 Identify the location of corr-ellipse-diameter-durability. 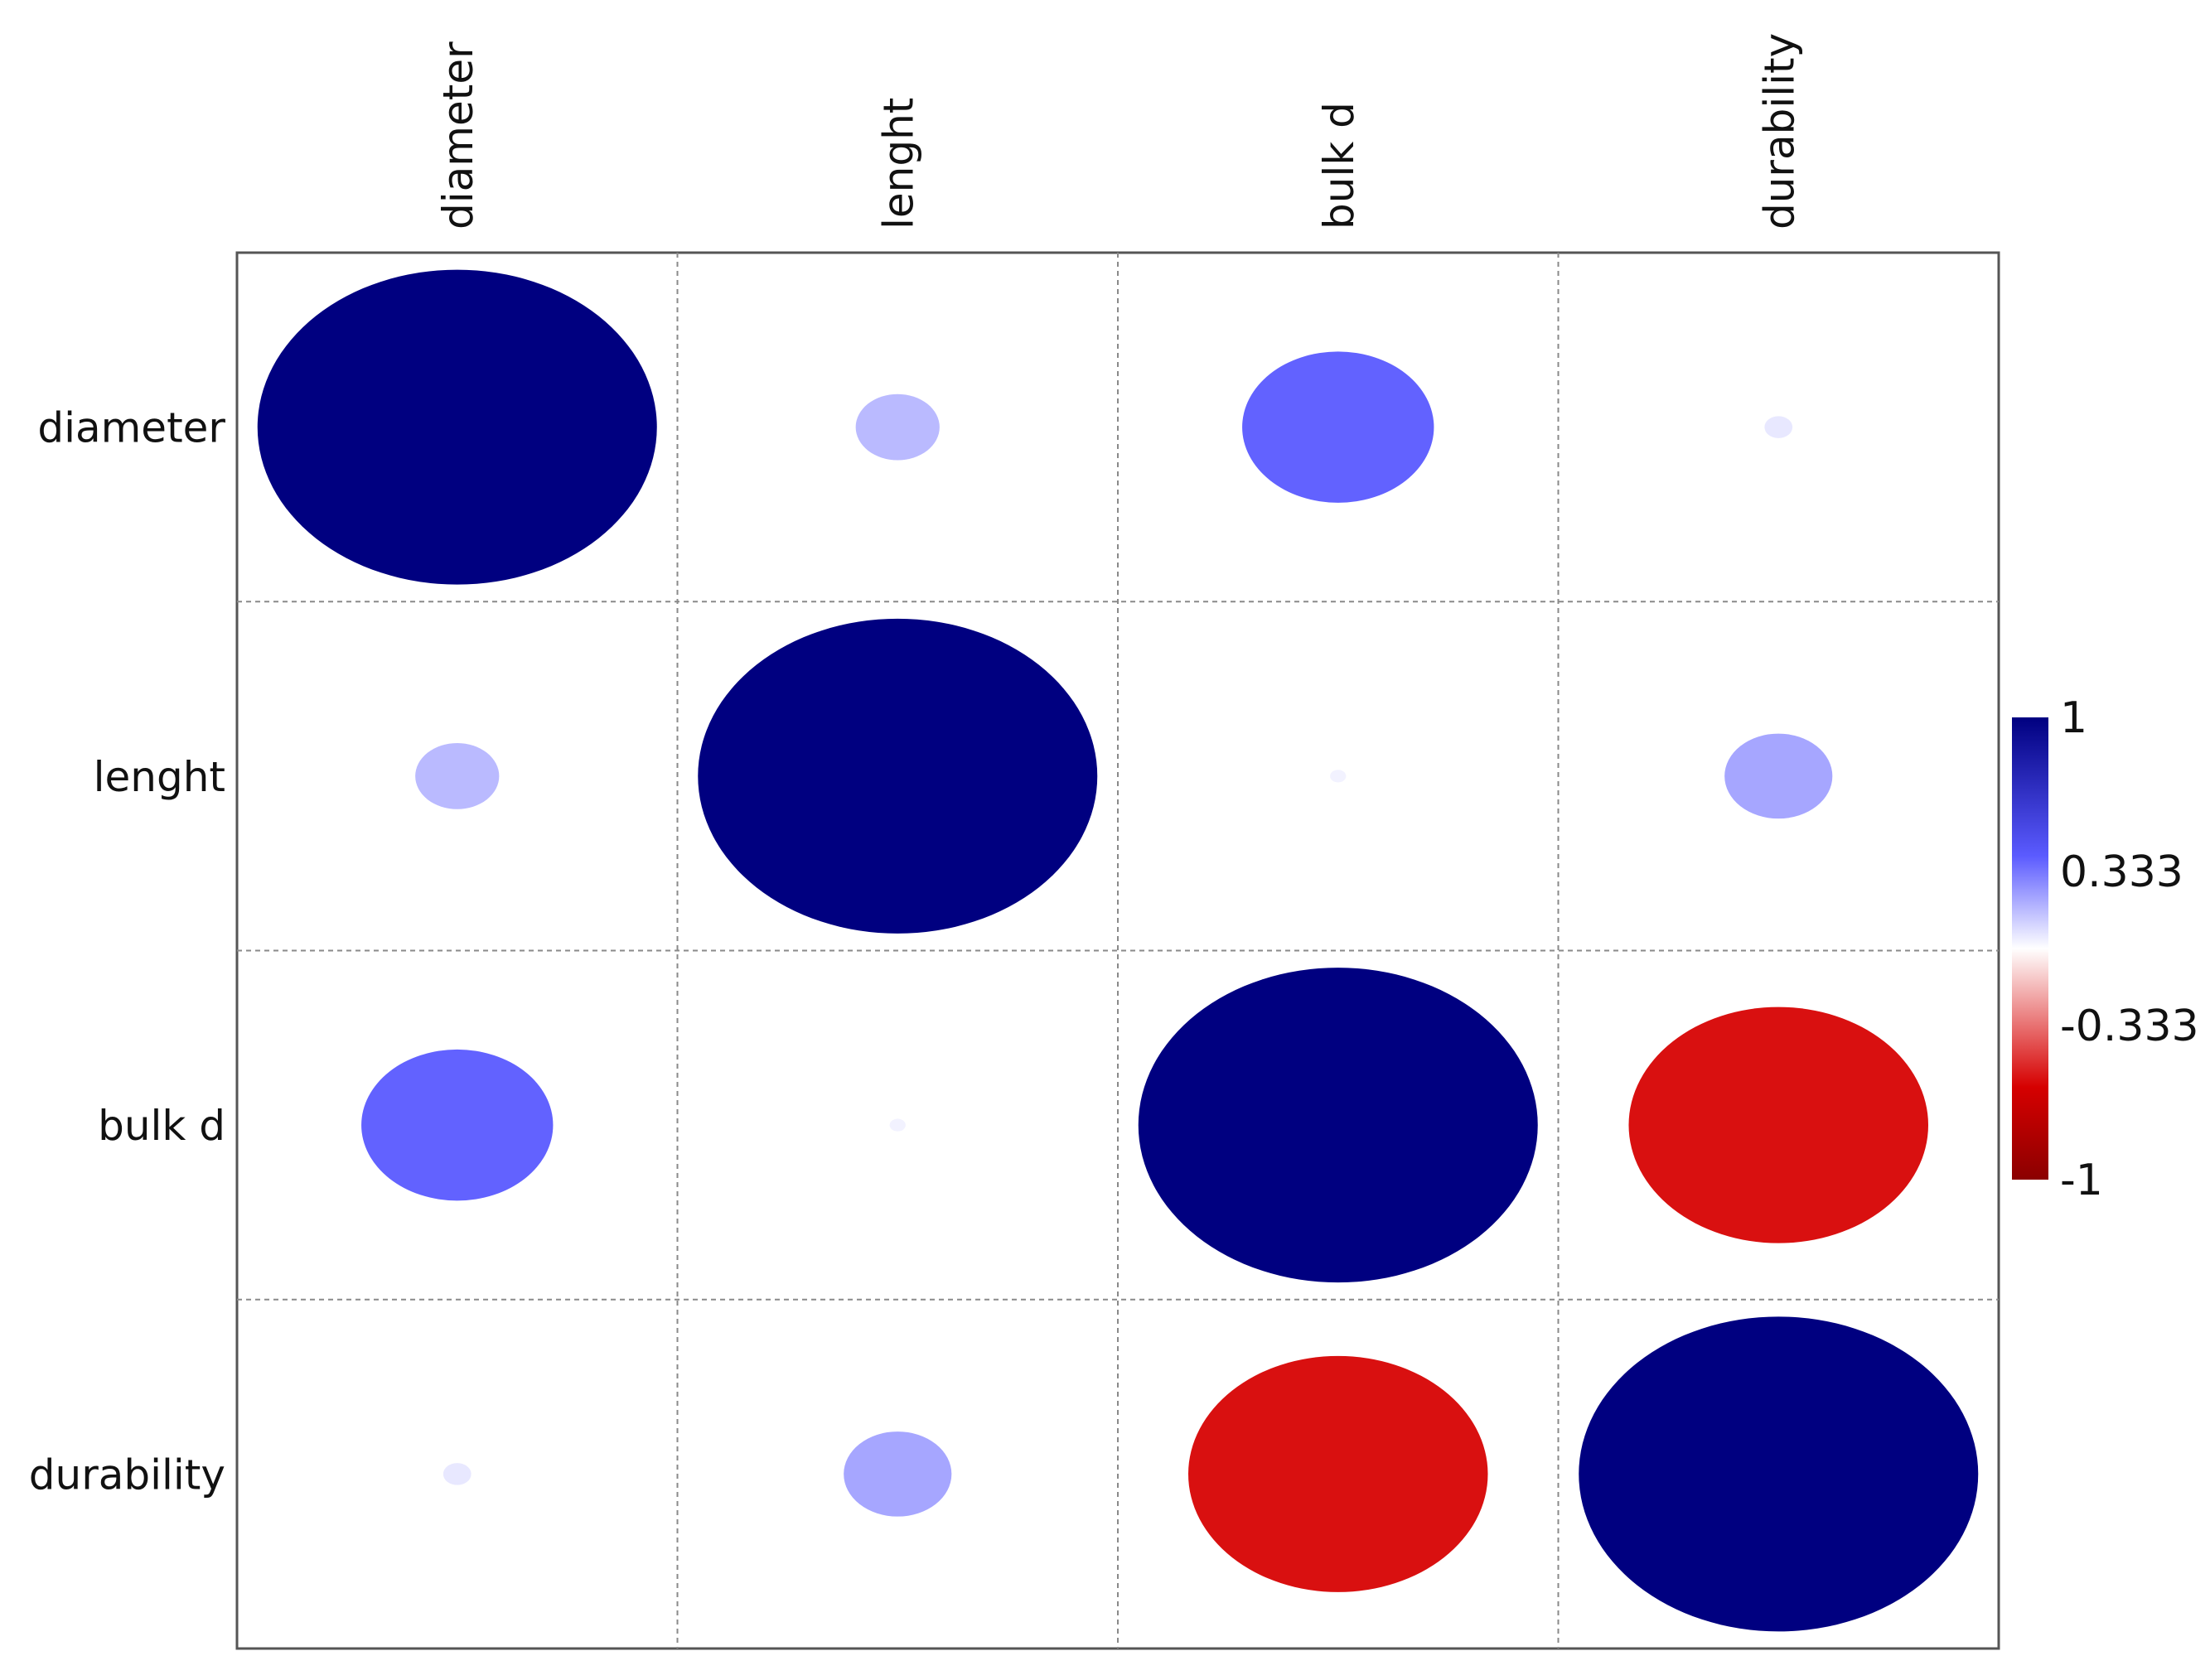
(1778, 427).